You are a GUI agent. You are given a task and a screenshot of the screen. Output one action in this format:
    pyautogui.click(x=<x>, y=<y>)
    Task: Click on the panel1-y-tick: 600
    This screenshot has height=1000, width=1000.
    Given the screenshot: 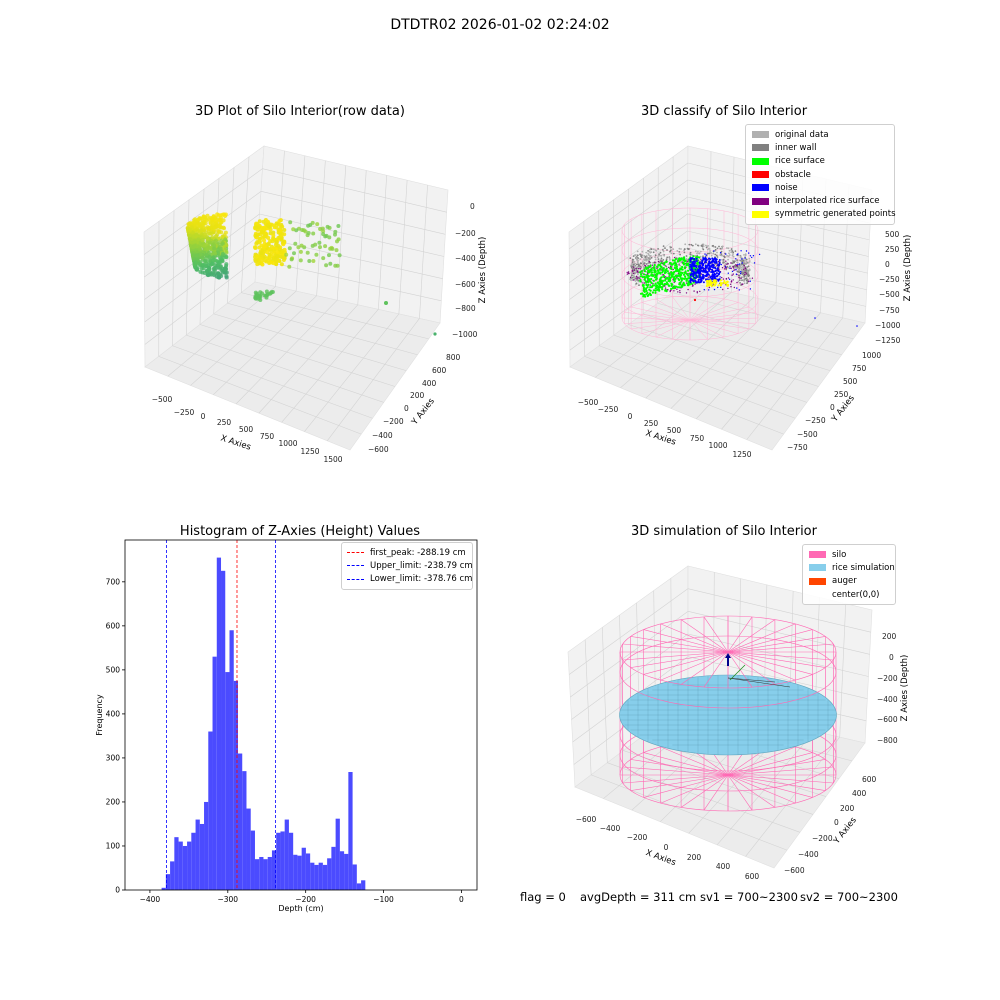 What is the action you would take?
    pyautogui.click(x=439, y=370)
    